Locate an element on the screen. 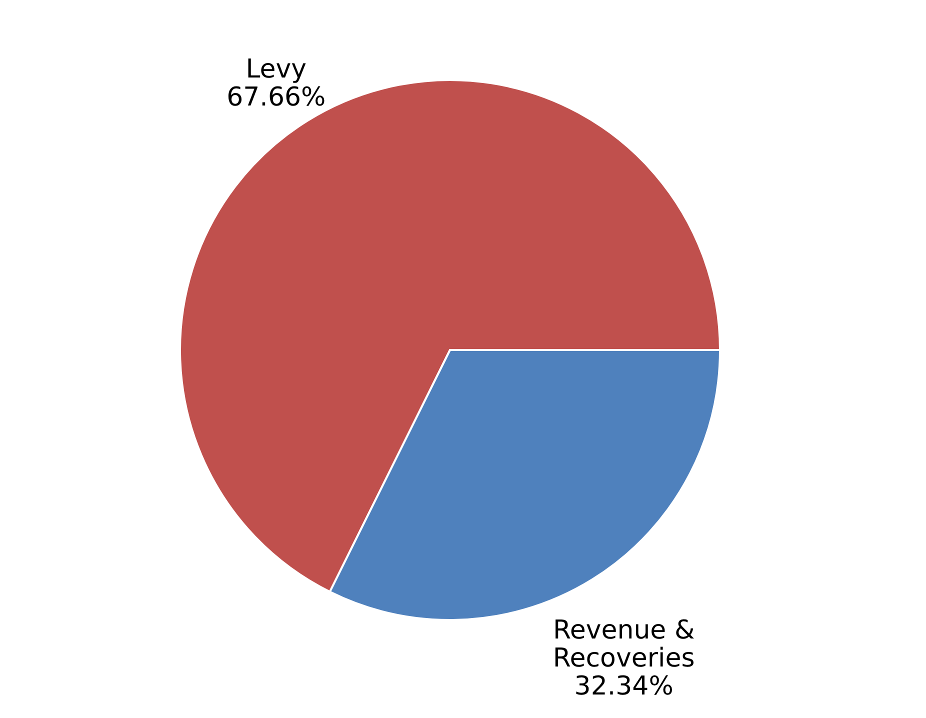  slice-label: Levy is located at coordinates (276, 69).